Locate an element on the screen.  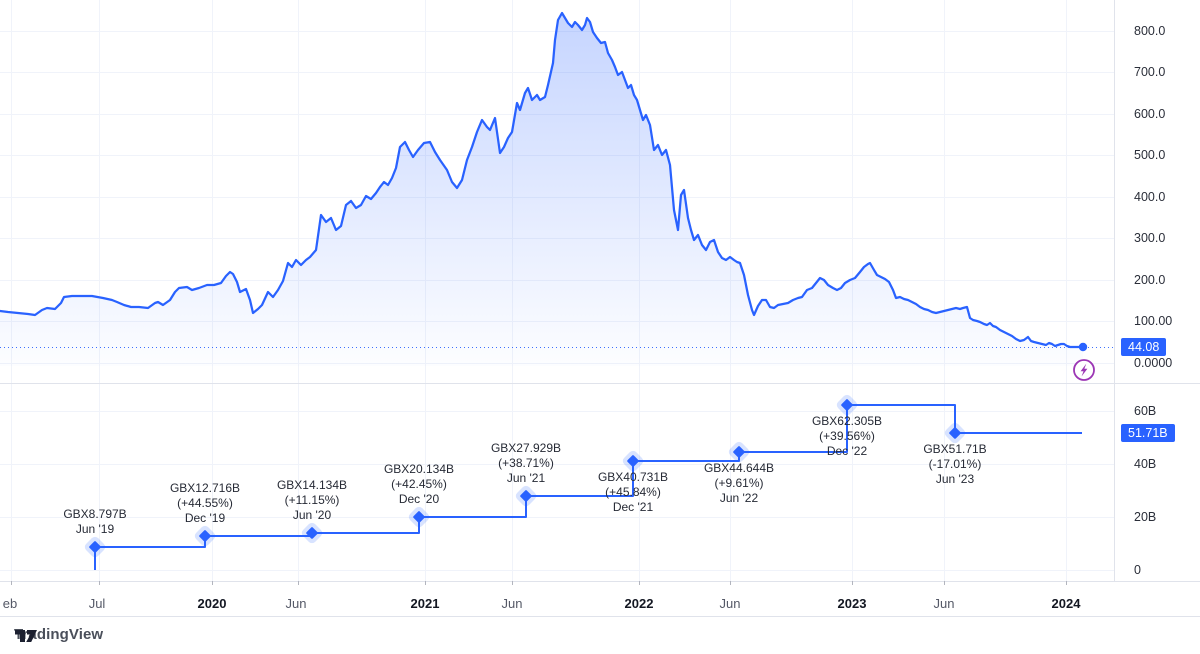
tradingview-logo-mark-icon is located at coordinates (26, 636).